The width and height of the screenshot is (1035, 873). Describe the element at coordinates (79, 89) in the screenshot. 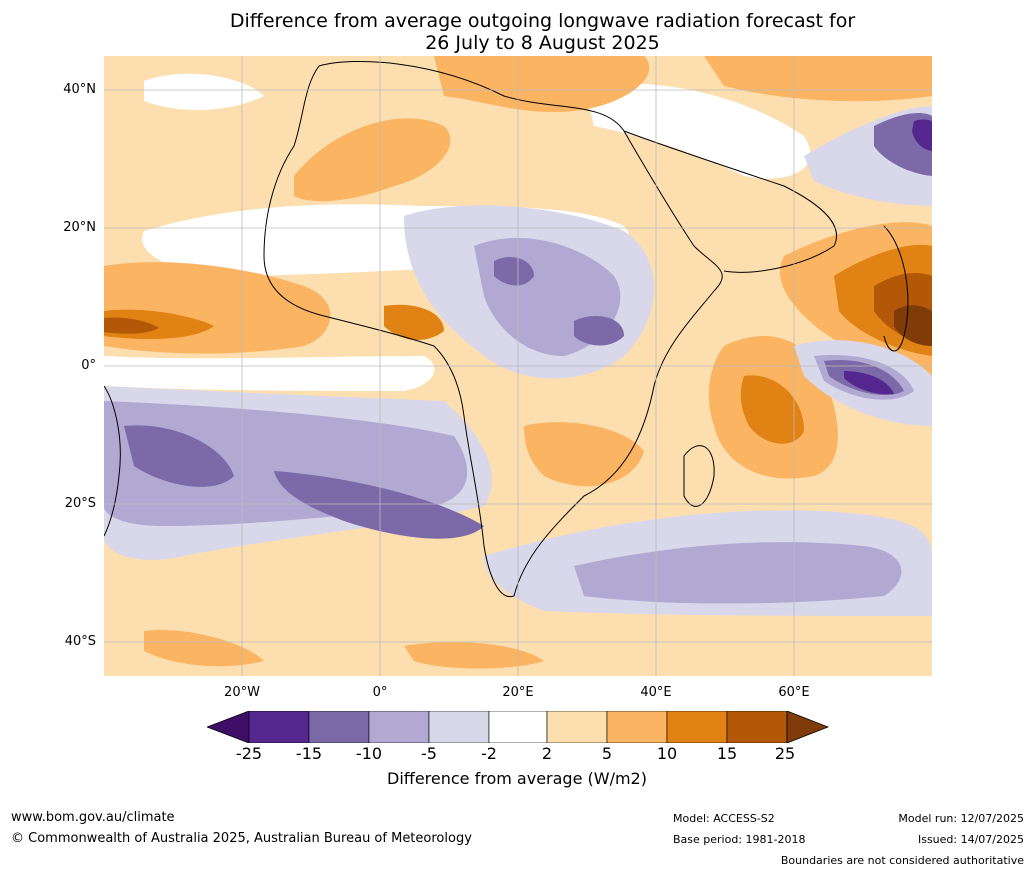

I see `lat-label-40n: 40°N` at that location.